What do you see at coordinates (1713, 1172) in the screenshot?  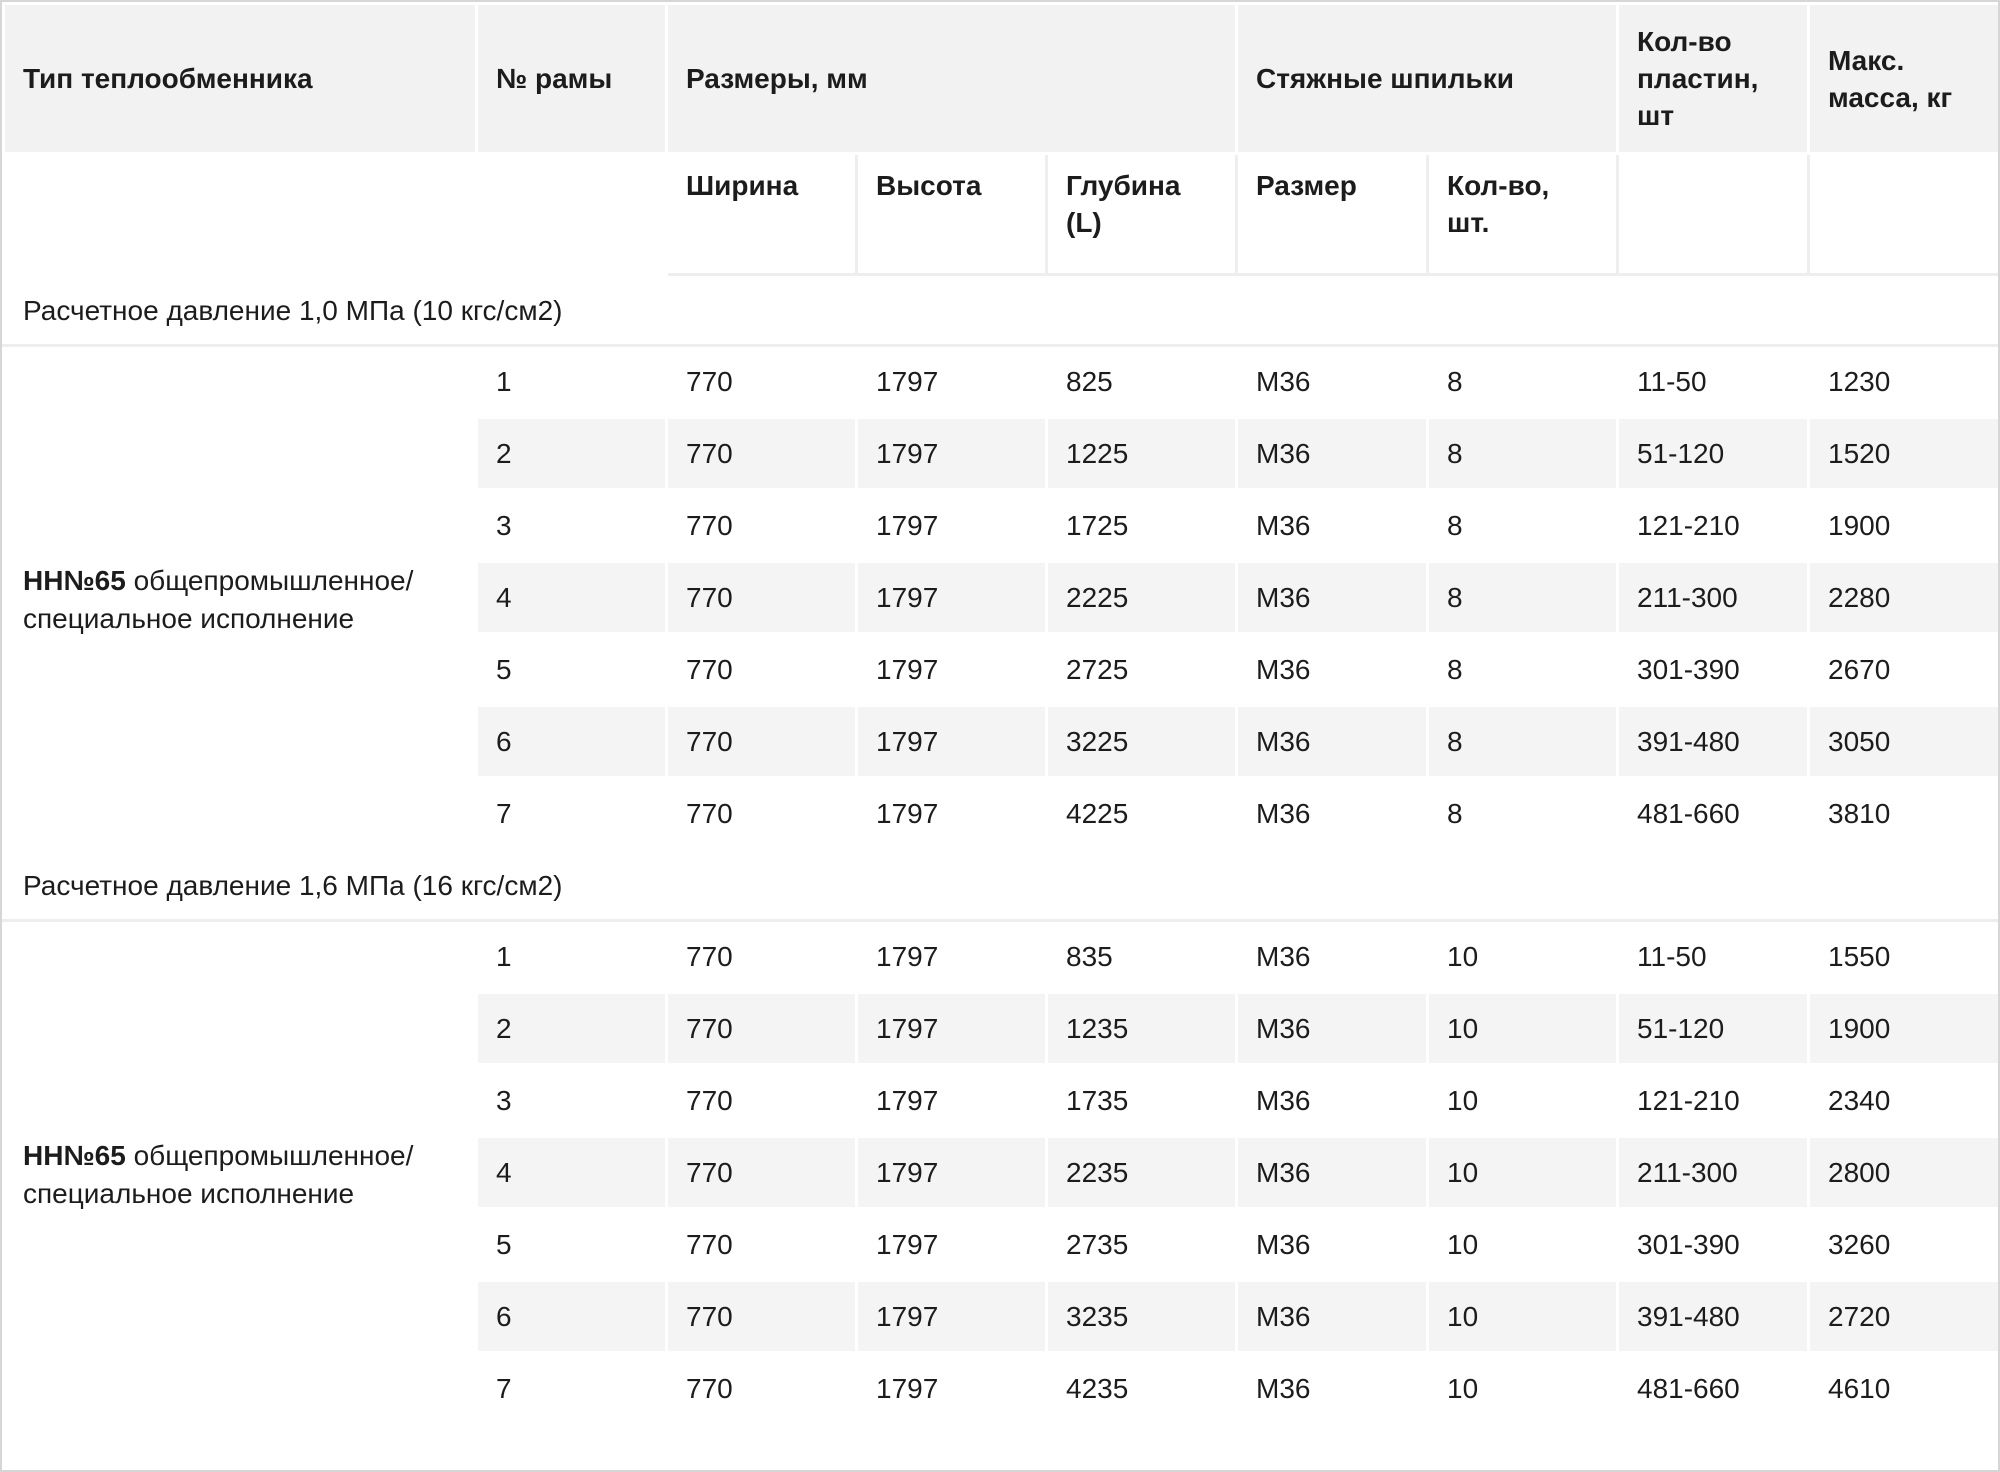 I see `data-cell: 211-300` at bounding box center [1713, 1172].